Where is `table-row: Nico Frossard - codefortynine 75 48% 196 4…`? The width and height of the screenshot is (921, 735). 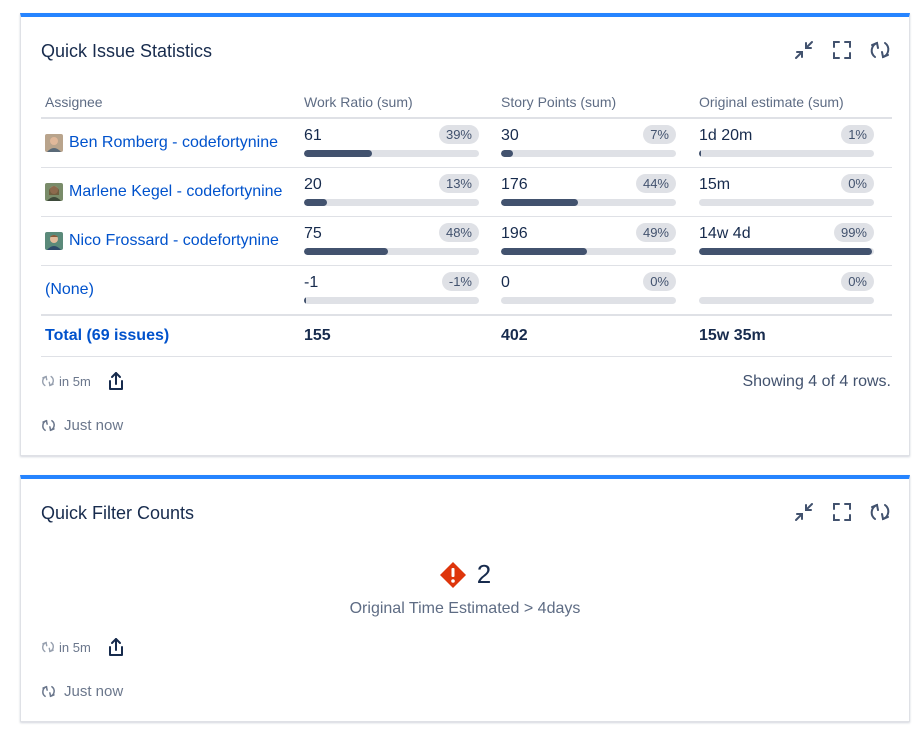 table-row: Nico Frossard - codefortynine 75 48% 196 4… is located at coordinates (466, 241).